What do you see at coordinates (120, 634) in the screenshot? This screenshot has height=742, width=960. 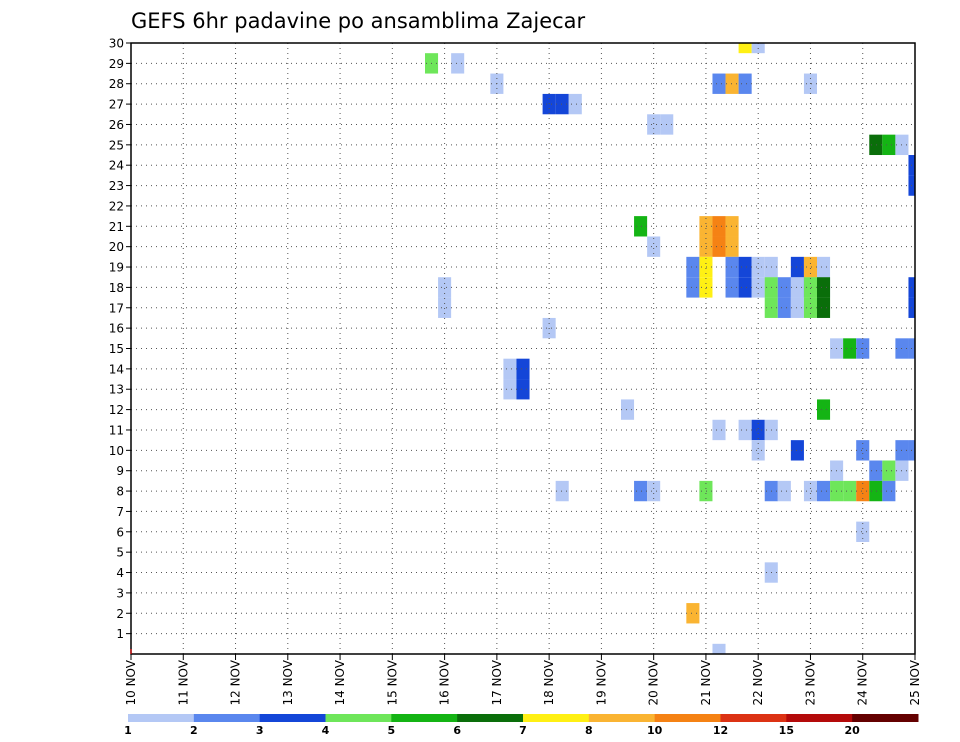 I see `y-tick-label: 1` at bounding box center [120, 634].